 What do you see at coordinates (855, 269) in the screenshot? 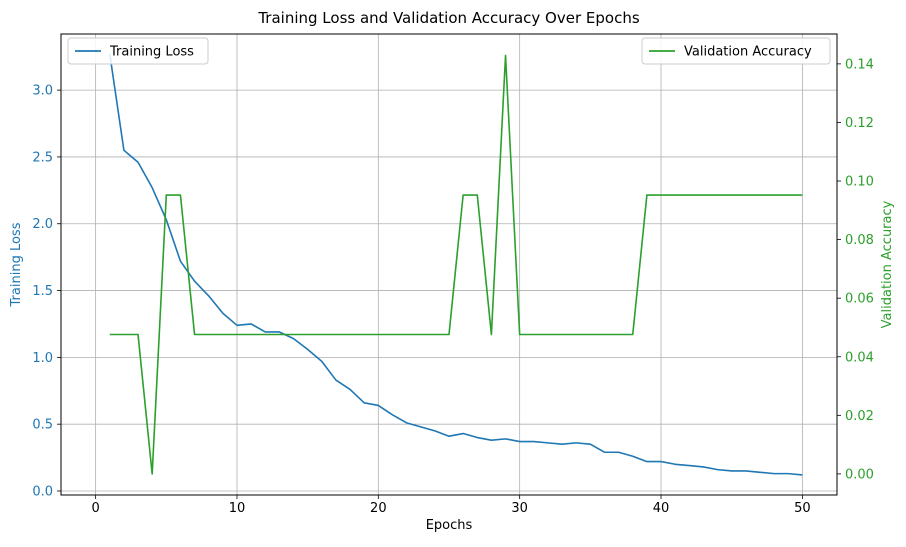
I see `y-axis-right: 0.00 0.02 0.04 0.06 0.08 0.10 0.12 0.14` at bounding box center [855, 269].